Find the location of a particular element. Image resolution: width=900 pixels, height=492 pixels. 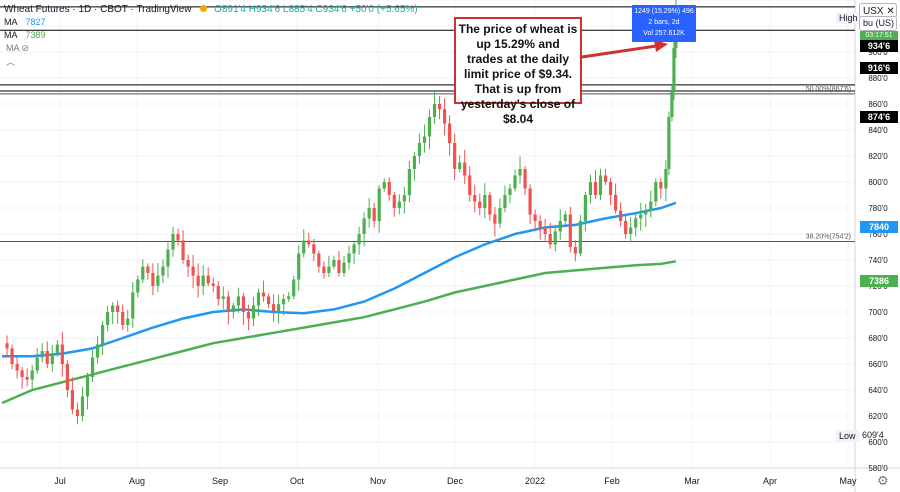

unit-select: bu (US) ▾ is located at coordinates (878, 28).